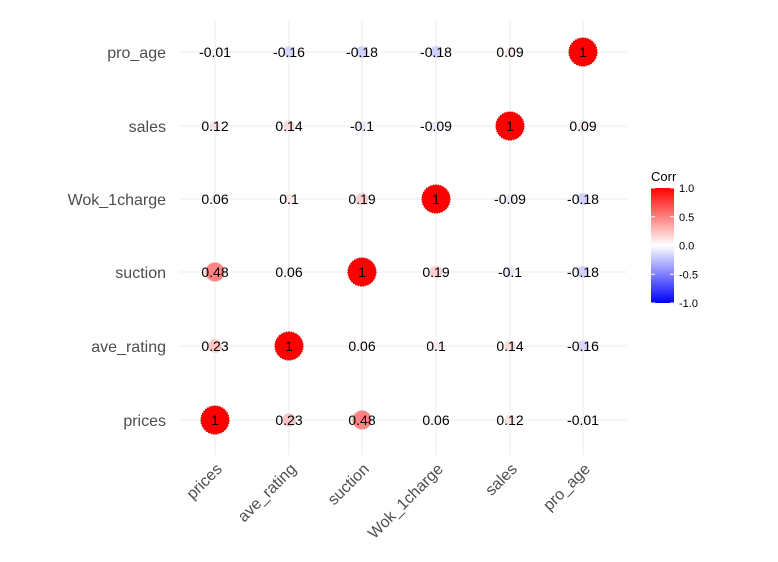  I want to click on corr-circle-Wok_1charge-pro_age, so click(583, 199).